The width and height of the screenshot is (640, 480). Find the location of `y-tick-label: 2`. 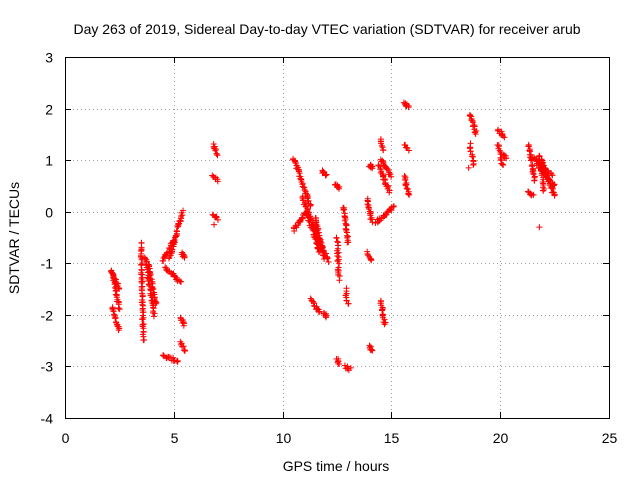

y-tick-label: 2 is located at coordinates (49, 110).